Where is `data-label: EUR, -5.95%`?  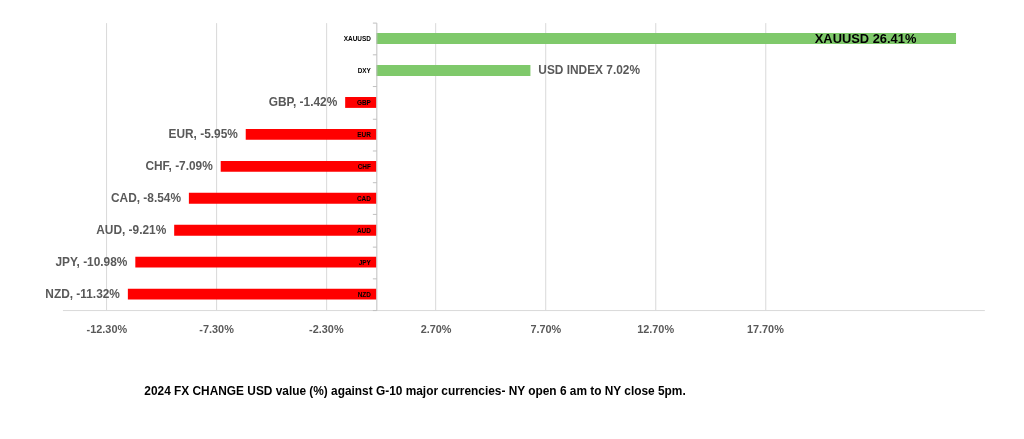 data-label: EUR, -5.95% is located at coordinates (203, 134).